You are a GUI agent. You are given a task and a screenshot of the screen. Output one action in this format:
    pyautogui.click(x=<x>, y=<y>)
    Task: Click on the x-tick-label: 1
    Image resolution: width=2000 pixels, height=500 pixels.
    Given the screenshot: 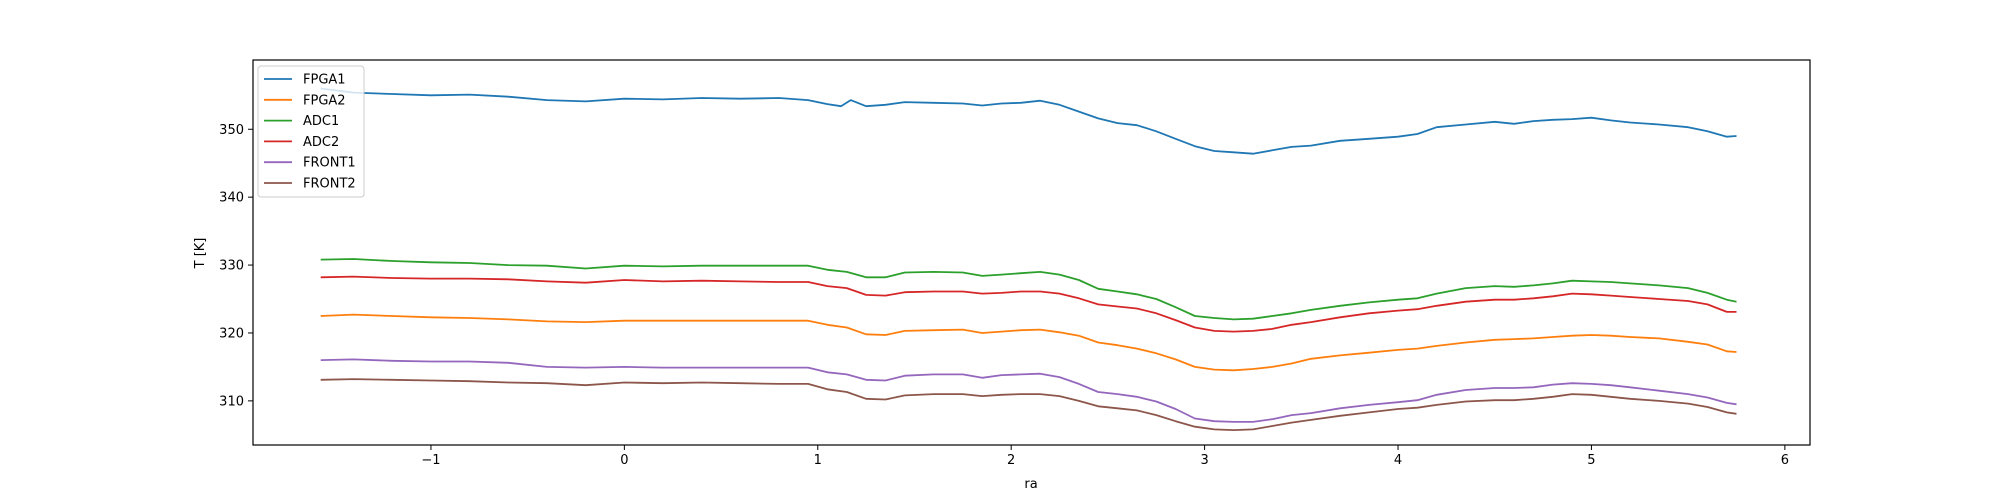 What is the action you would take?
    pyautogui.click(x=818, y=460)
    